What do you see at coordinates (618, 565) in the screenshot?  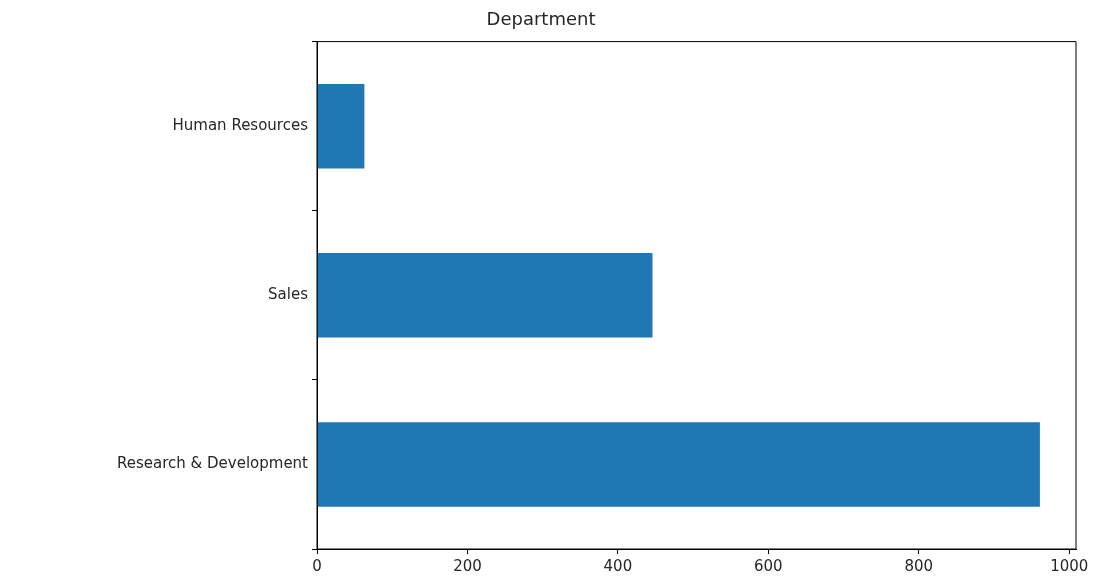 I see `x-tick-label: 400` at bounding box center [618, 565].